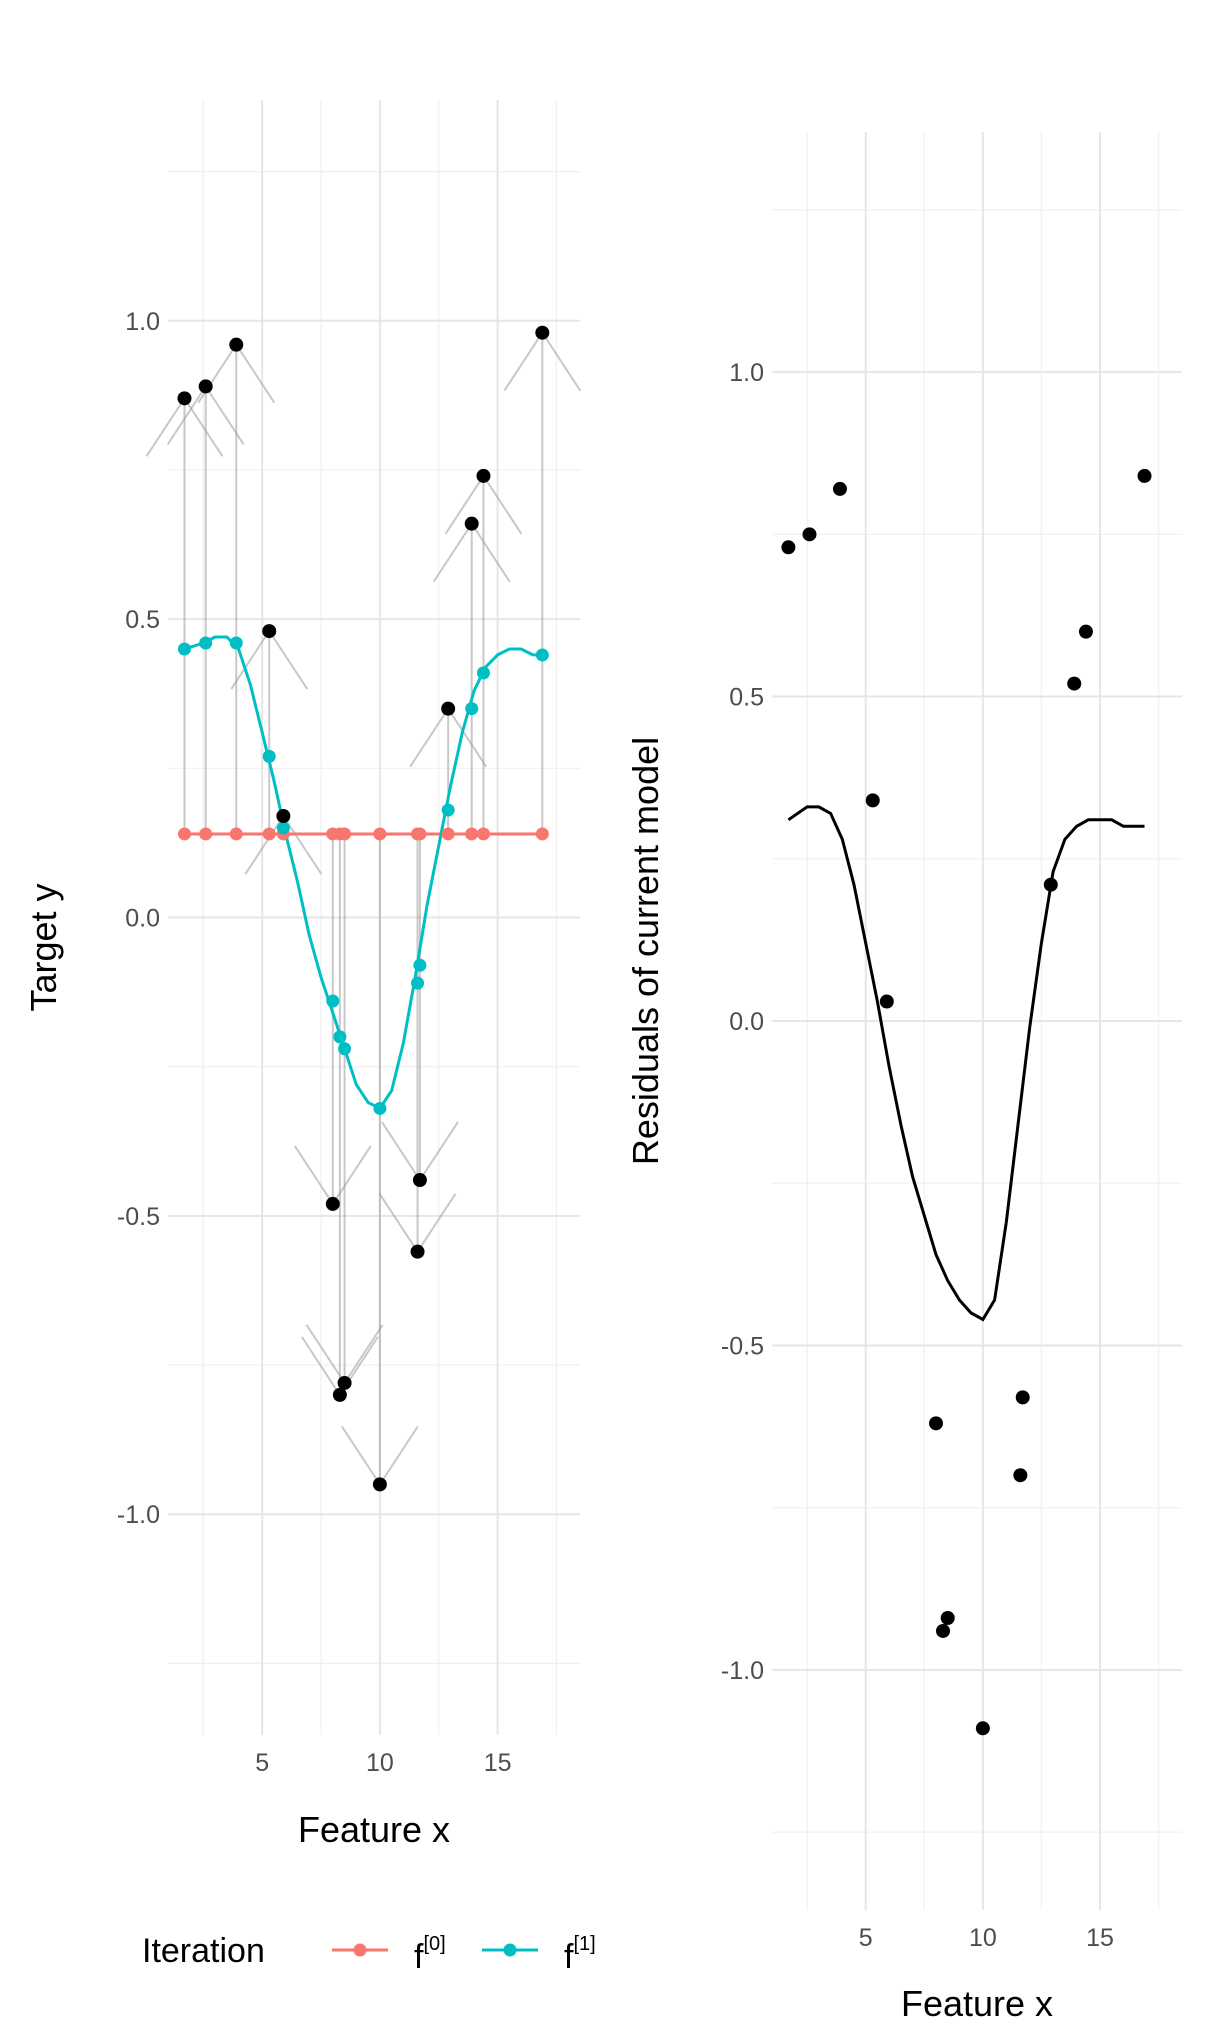 The height and width of the screenshot is (2031, 1206). I want to click on residual-fit-line, so click(966, 1063).